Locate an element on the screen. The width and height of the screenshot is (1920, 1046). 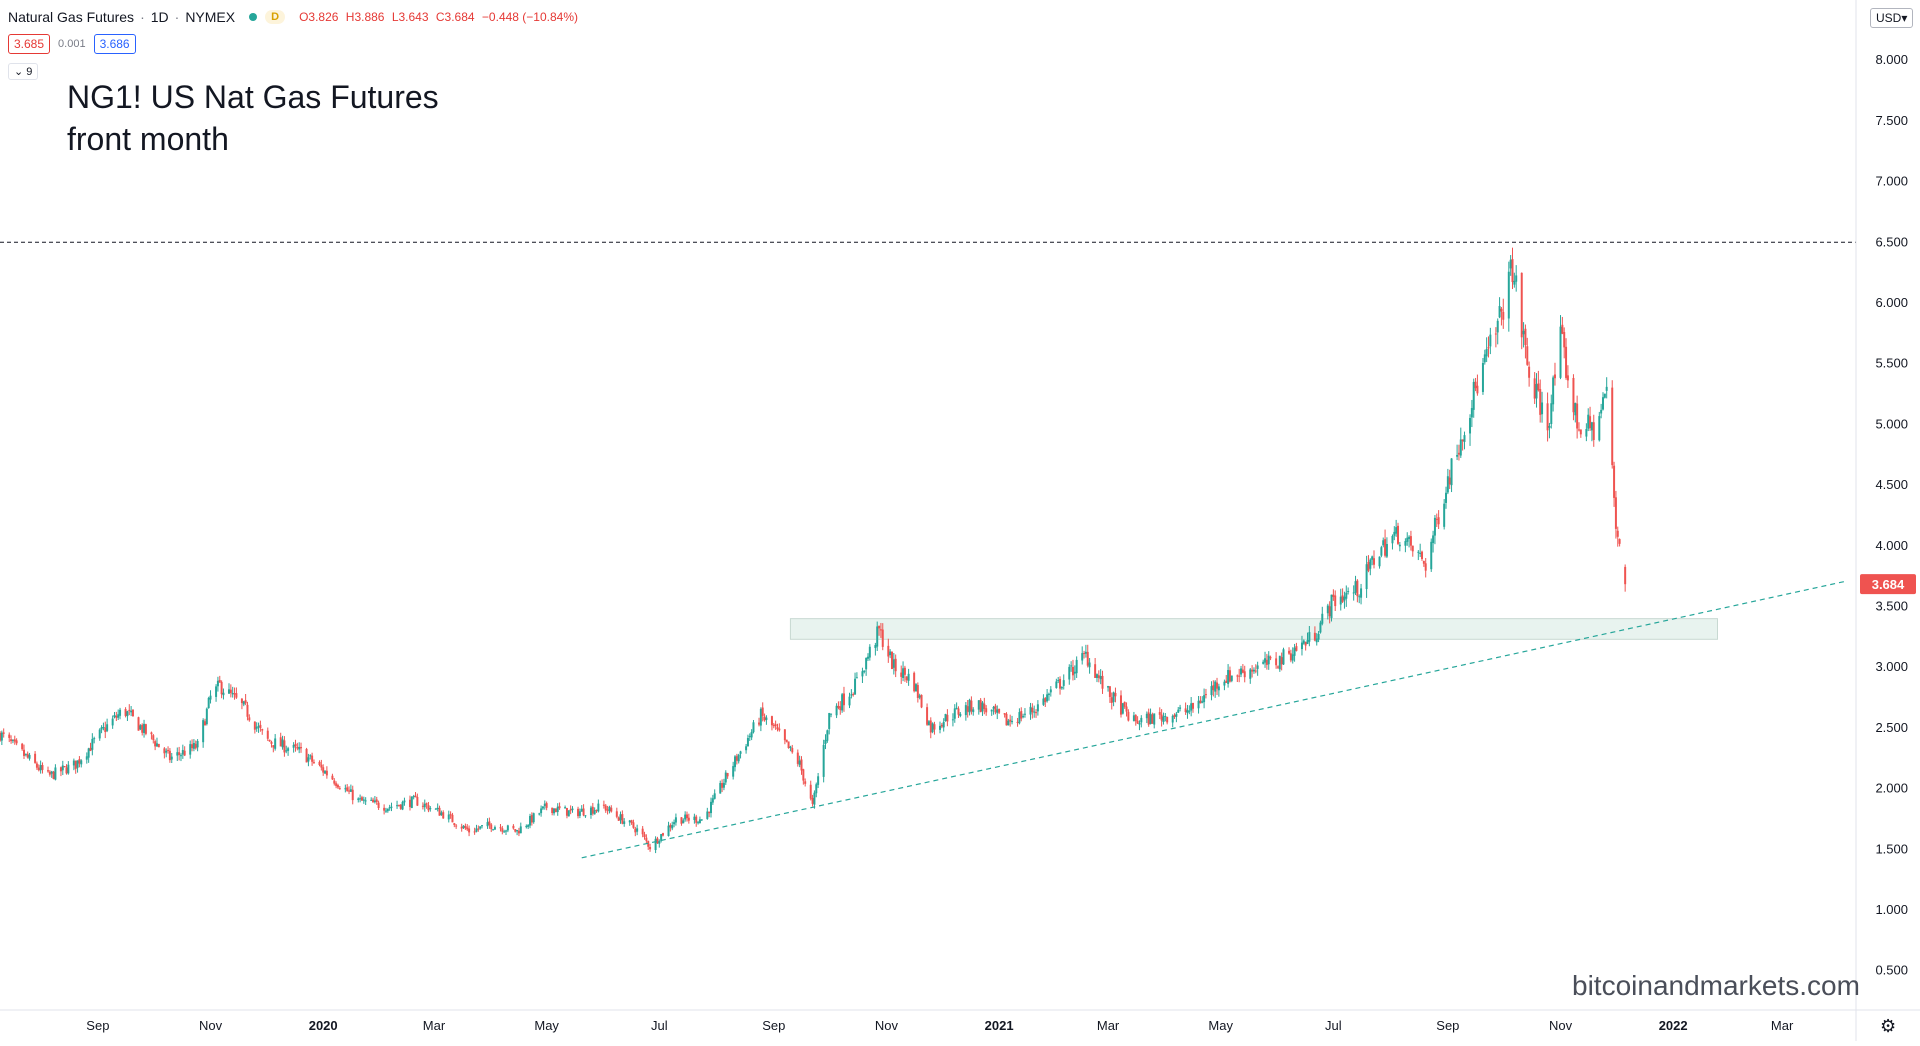
buy-price-button: 3.686 is located at coordinates (114, 44).